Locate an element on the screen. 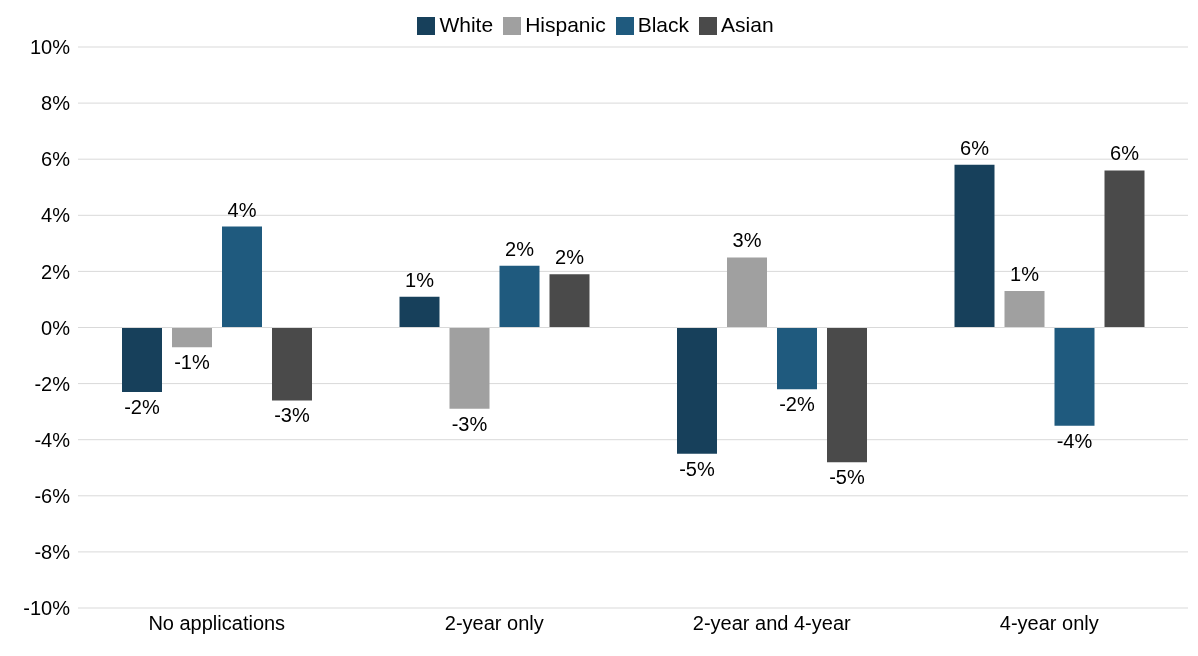 This screenshot has height=656, width=1198. legend-label: Black is located at coordinates (663, 24).